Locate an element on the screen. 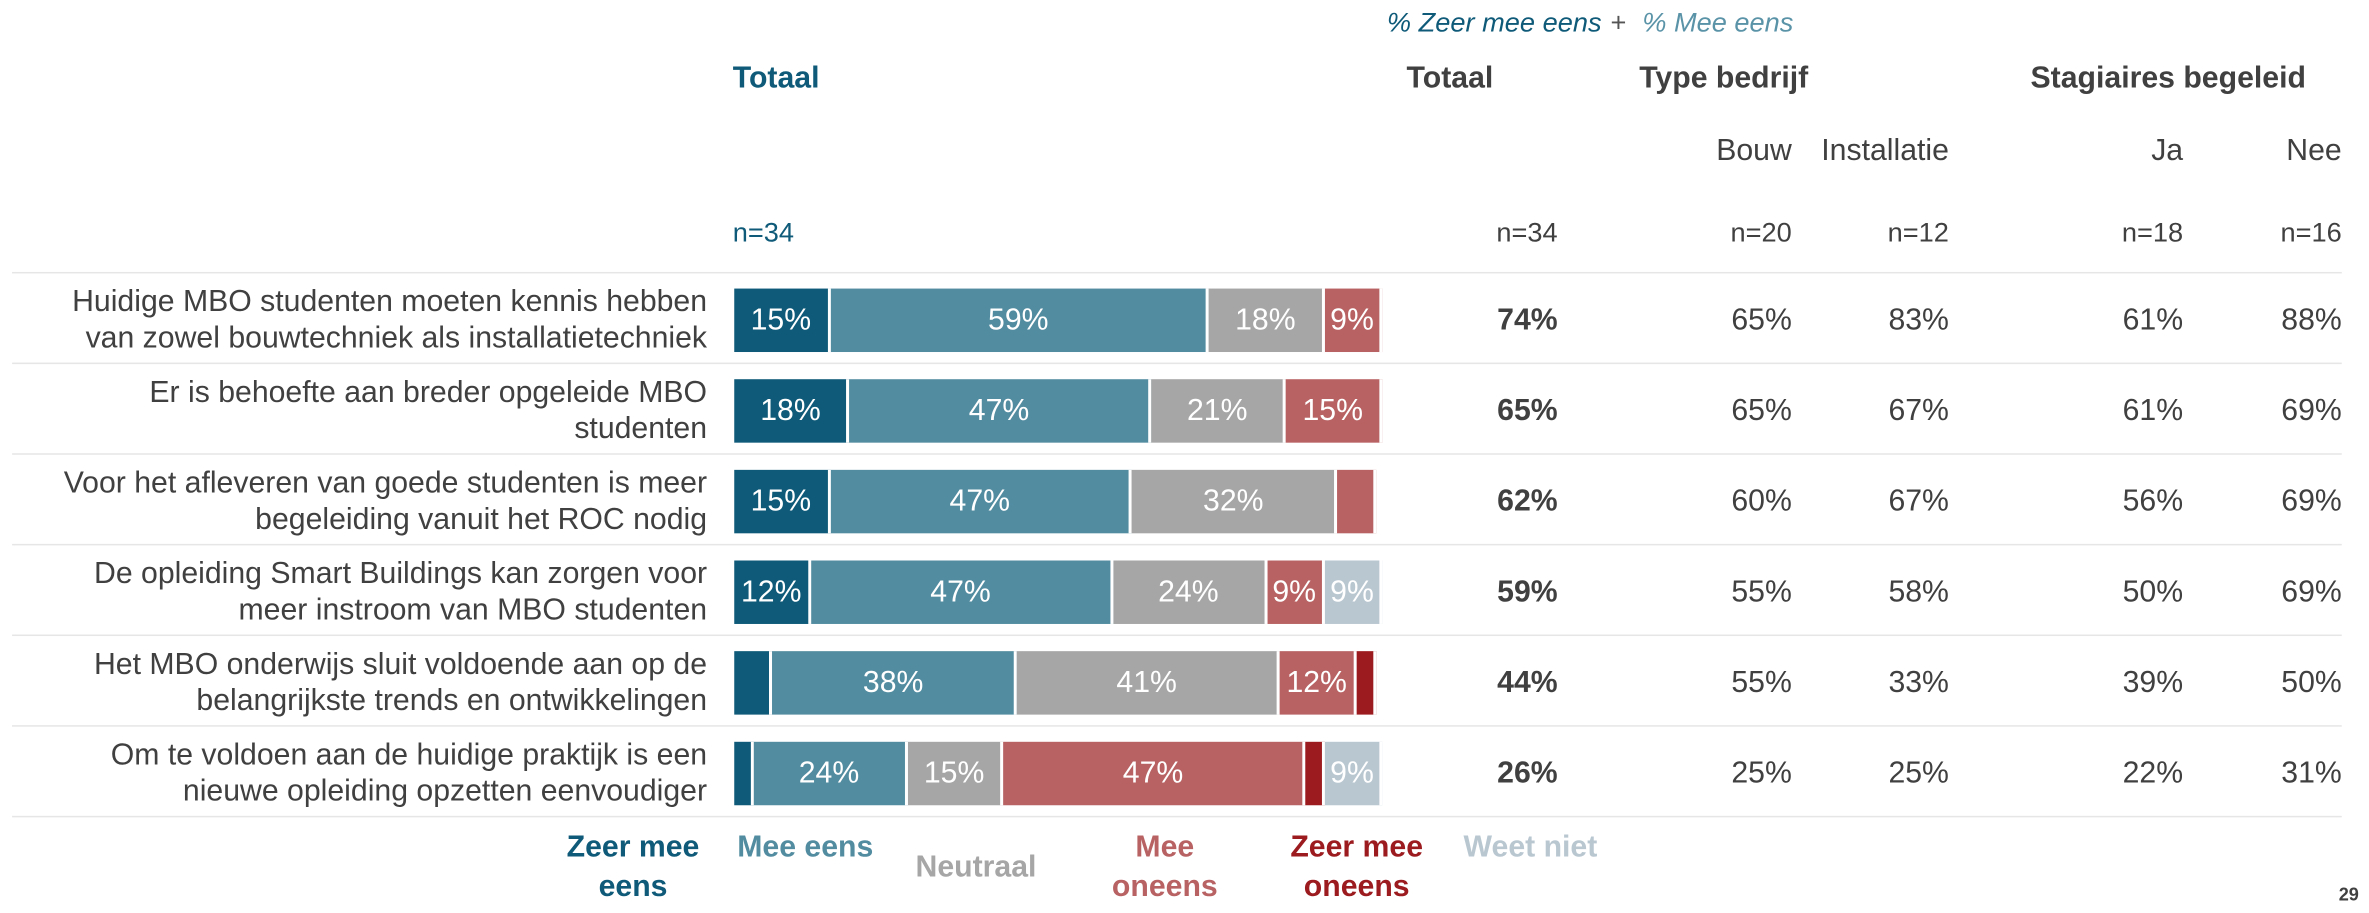  bar-segment: 59% is located at coordinates (1020, 320).